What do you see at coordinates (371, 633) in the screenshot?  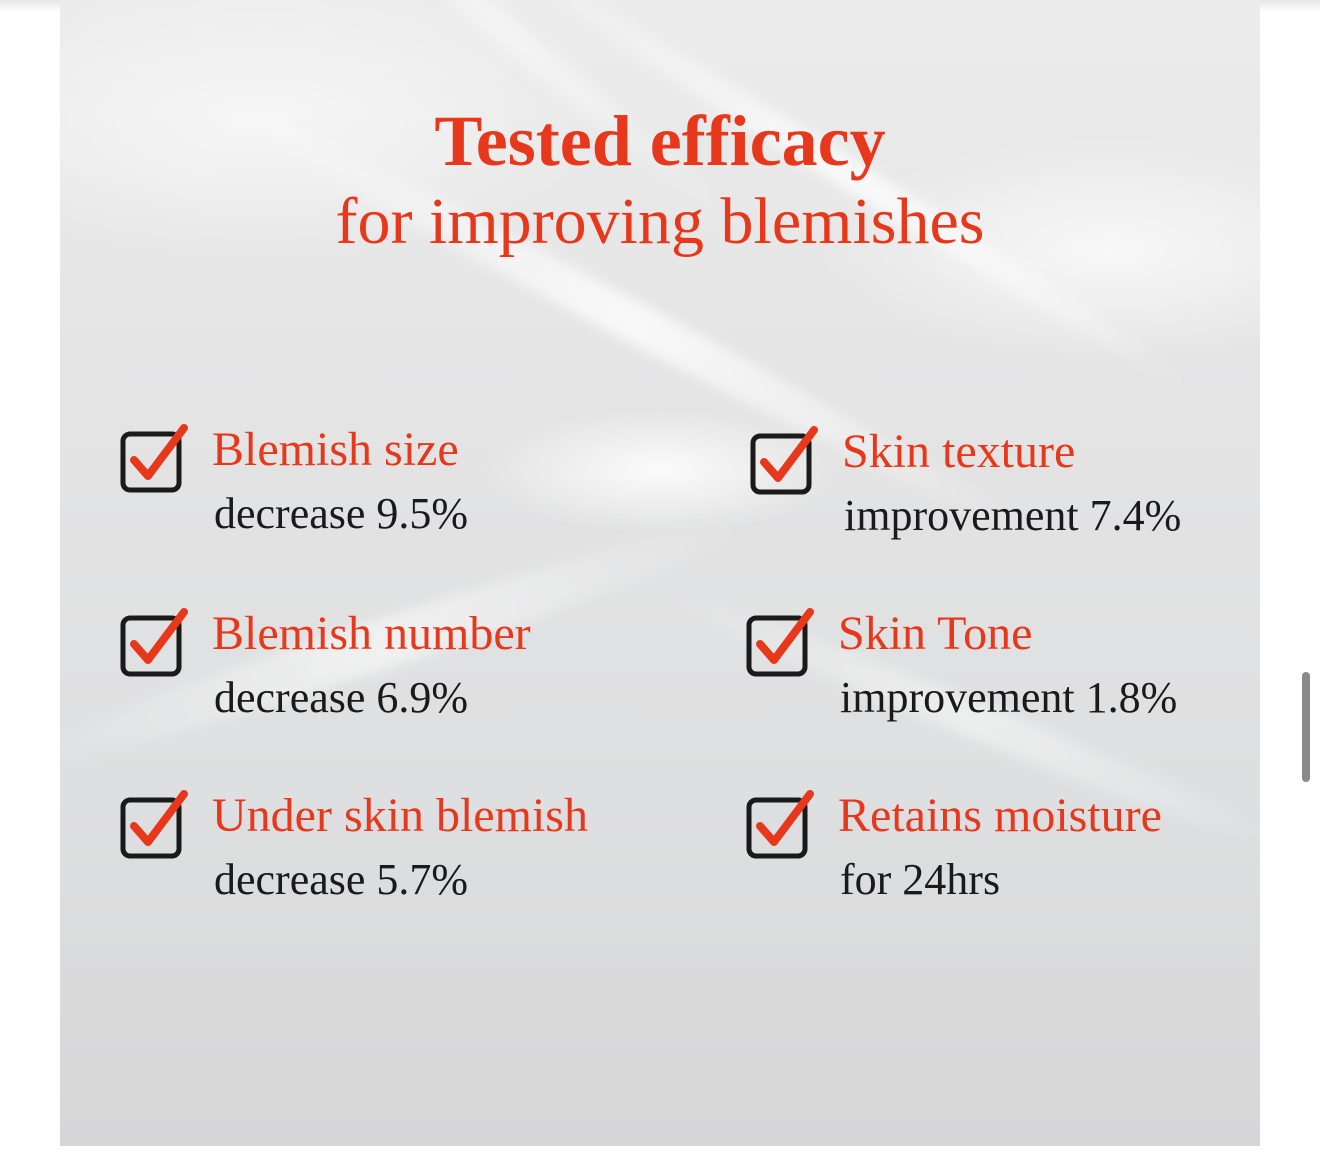 I see `item-label: Blemish number` at bounding box center [371, 633].